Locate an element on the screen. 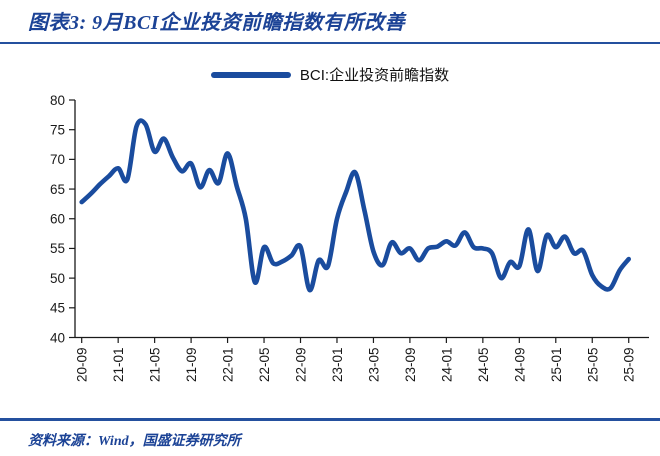 The height and width of the screenshot is (456, 660). x-tick-label: 23-09 is located at coordinates (410, 365).